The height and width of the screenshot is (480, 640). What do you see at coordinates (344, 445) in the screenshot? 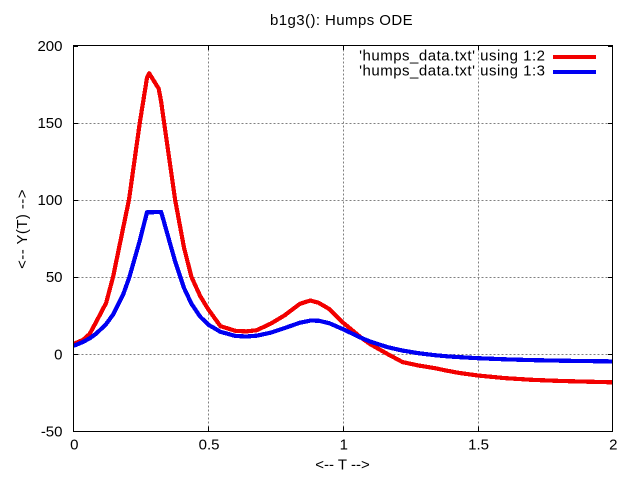
I see `svg-text: 1` at bounding box center [344, 445].